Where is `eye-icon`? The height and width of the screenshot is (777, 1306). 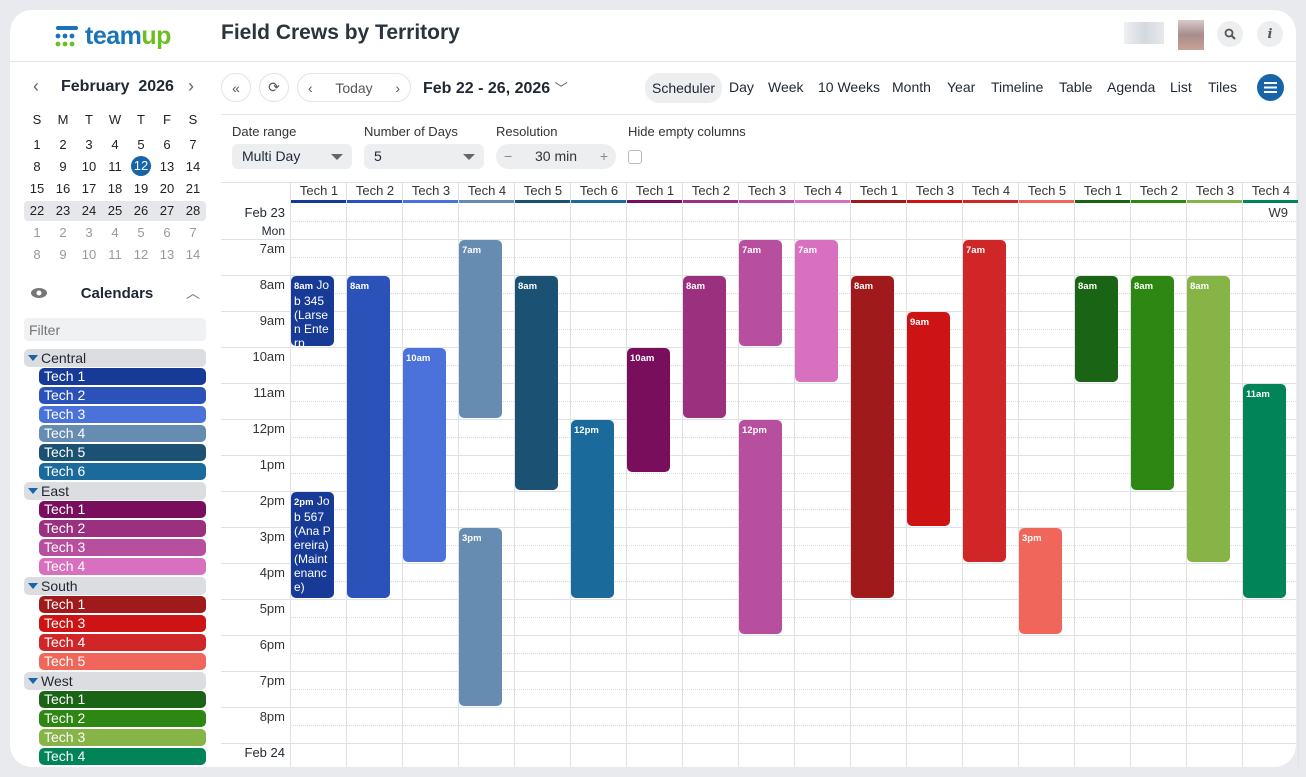 eye-icon is located at coordinates (39, 293).